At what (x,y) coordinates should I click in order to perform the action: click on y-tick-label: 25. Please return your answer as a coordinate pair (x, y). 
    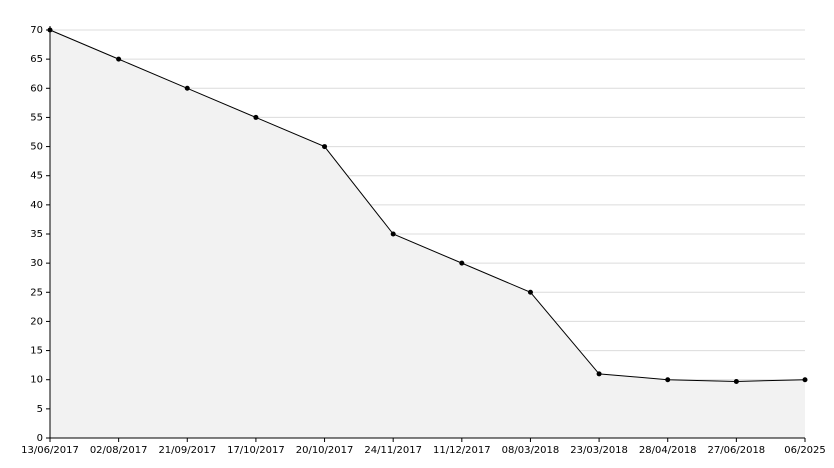
    Looking at the image, I should click on (36, 292).